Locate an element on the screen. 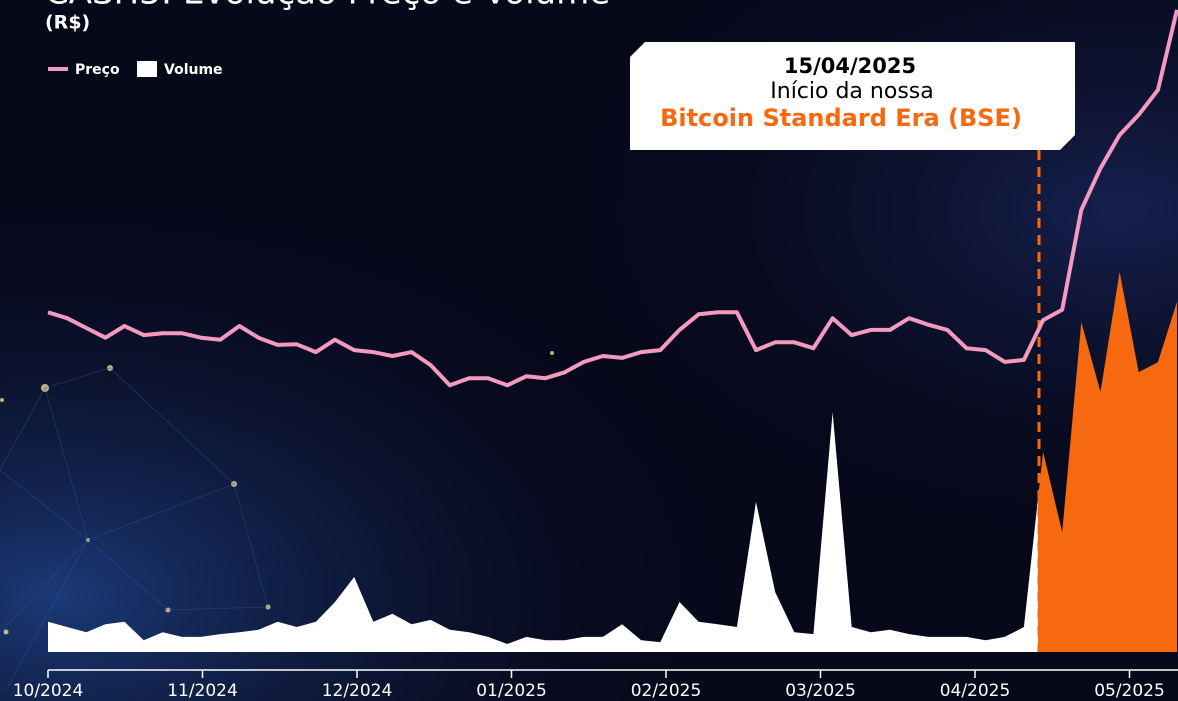 The image size is (1178, 701). annotation-highlight: Bitcoin Standard Era (BSE) is located at coordinates (841, 118).